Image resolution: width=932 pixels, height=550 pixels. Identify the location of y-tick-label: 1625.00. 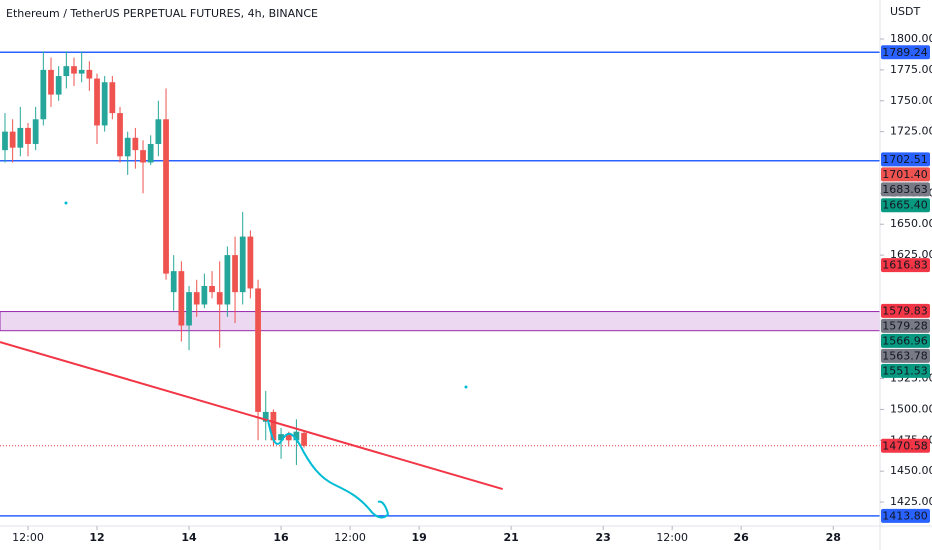
(911, 254).